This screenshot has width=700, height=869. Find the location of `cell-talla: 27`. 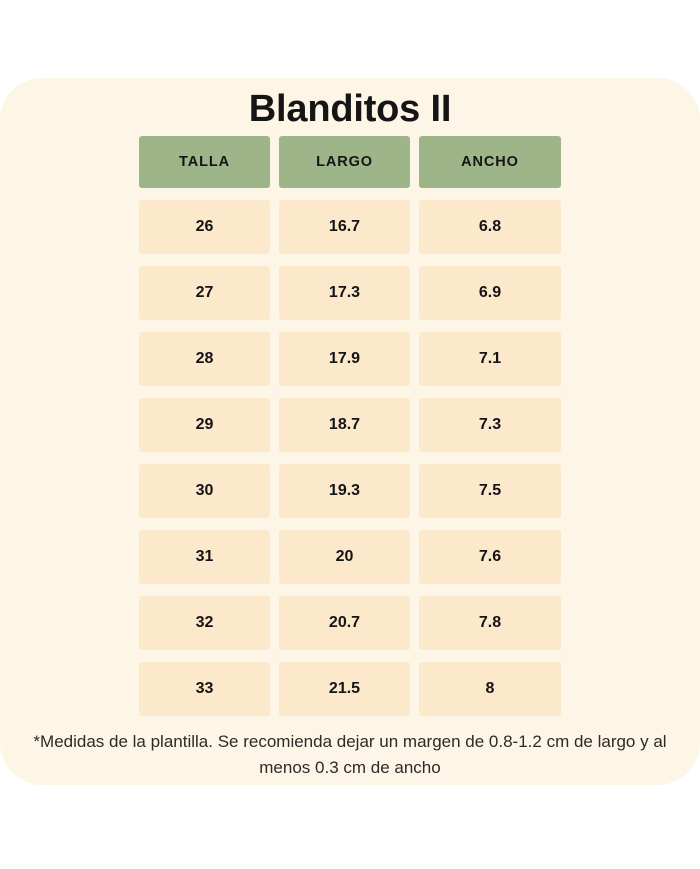

cell-talla: 27 is located at coordinates (204, 293).